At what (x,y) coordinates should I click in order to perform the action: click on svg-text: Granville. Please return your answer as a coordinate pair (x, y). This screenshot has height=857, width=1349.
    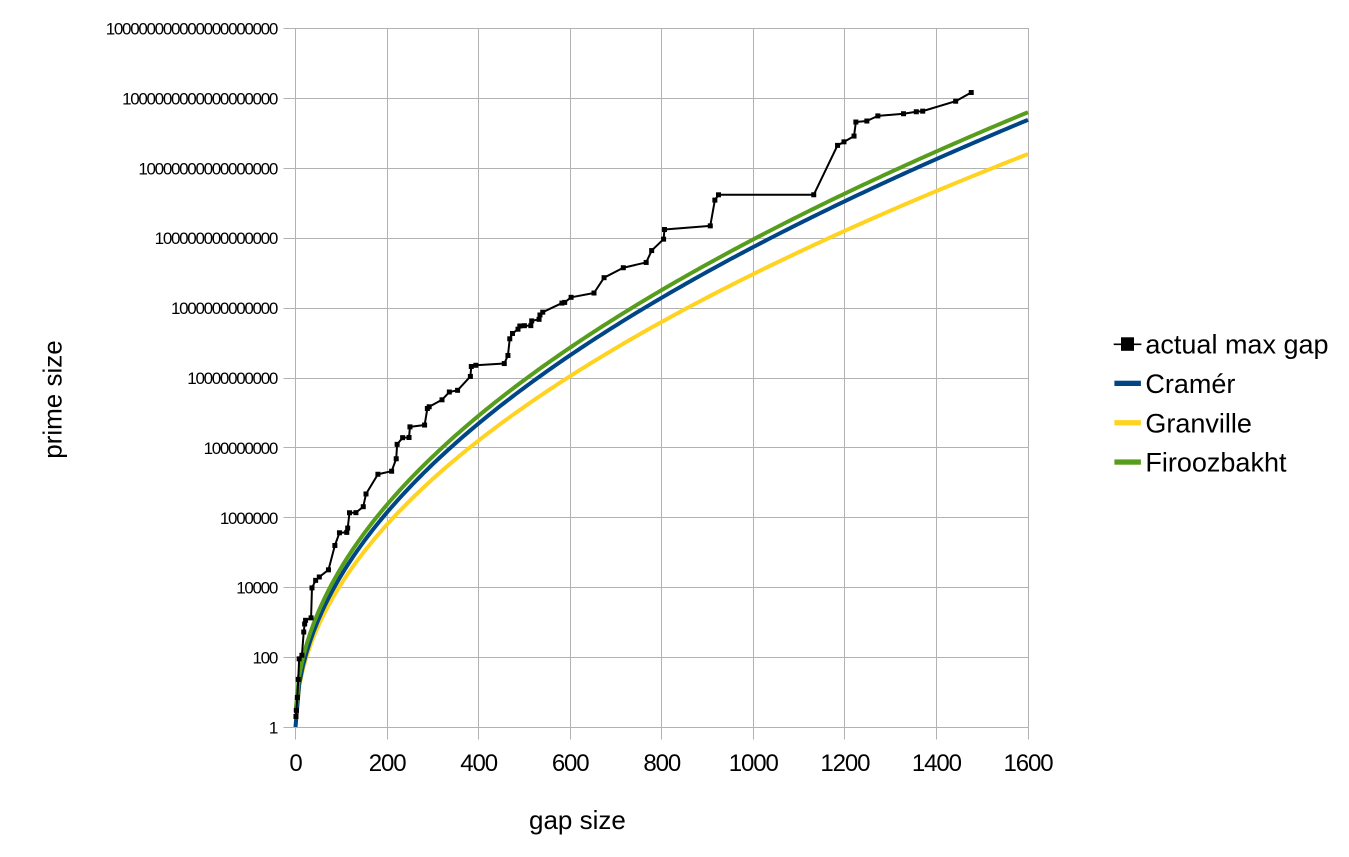
    Looking at the image, I should click on (1198, 423).